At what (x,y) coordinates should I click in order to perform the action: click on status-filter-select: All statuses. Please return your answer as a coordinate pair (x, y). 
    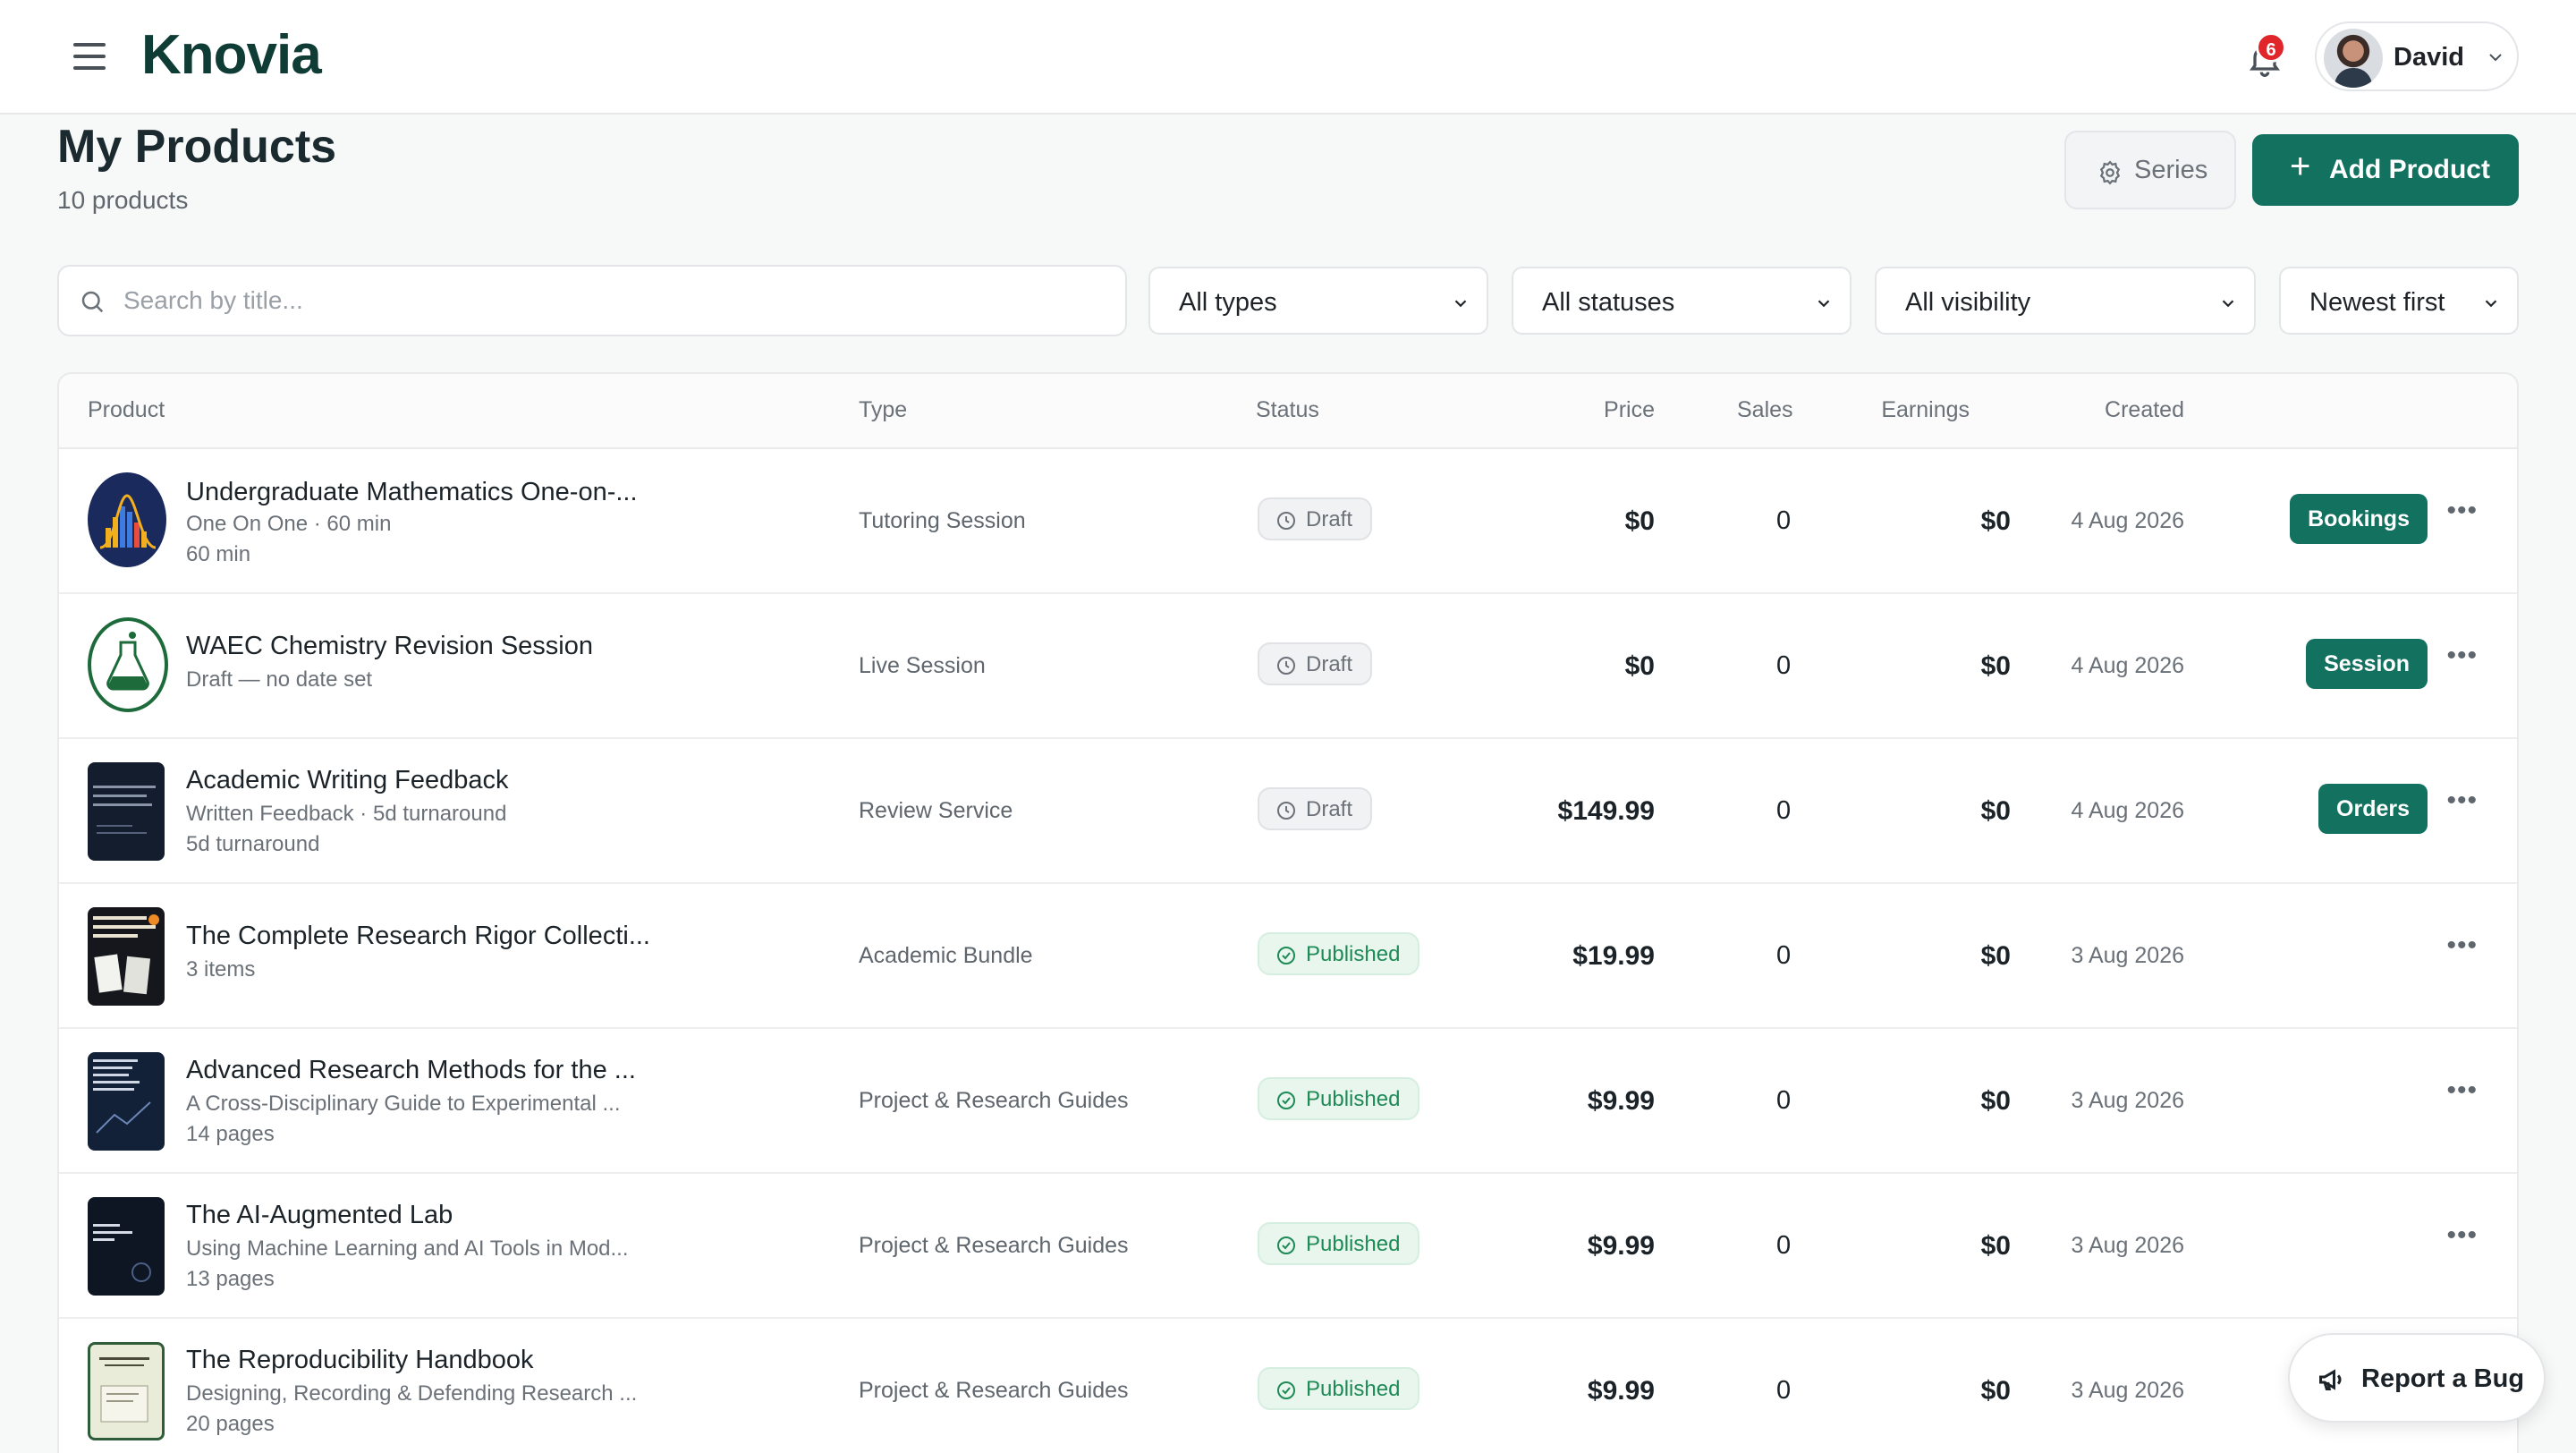
    Looking at the image, I should click on (1682, 301).